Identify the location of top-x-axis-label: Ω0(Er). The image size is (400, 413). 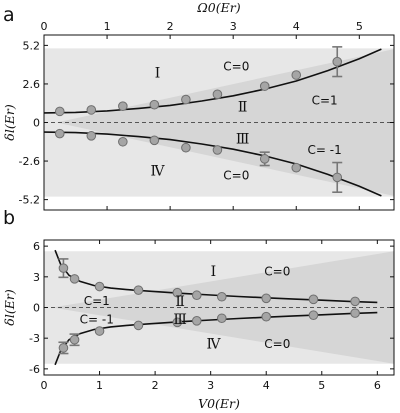
(218, 7).